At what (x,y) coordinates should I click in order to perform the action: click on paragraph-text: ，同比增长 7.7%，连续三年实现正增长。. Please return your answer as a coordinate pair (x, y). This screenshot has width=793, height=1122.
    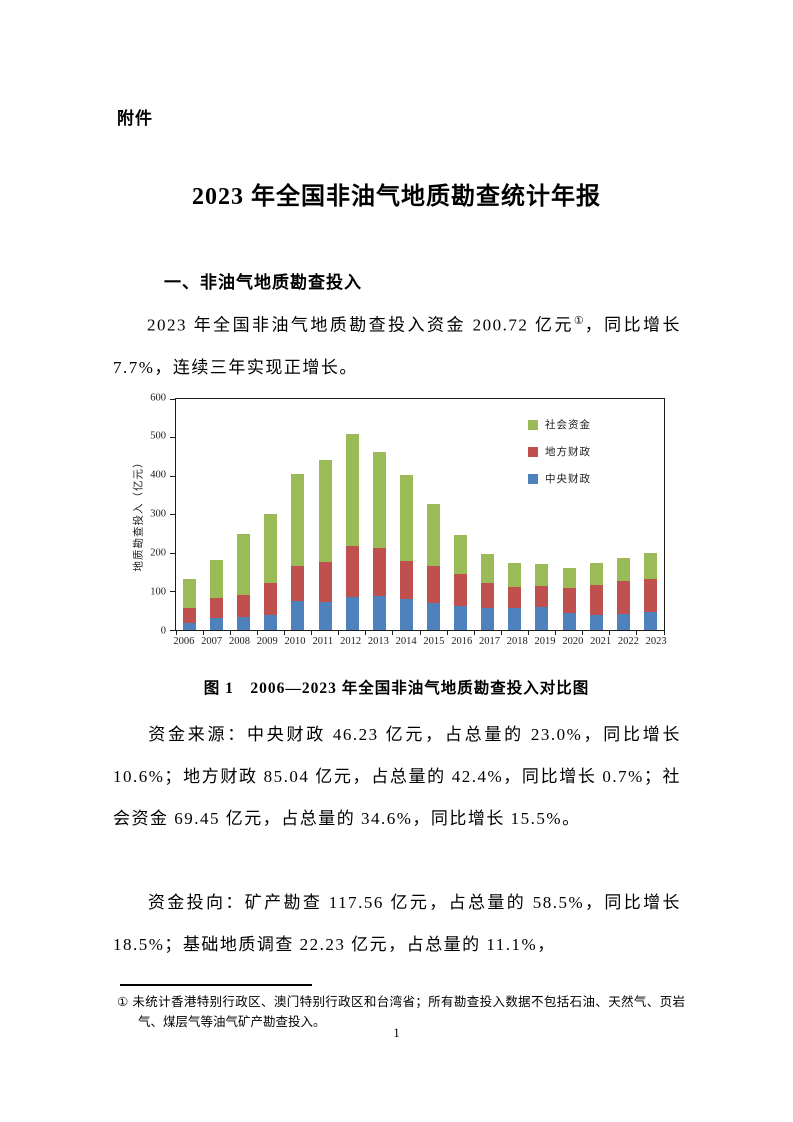
    Looking at the image, I should click on (397, 346).